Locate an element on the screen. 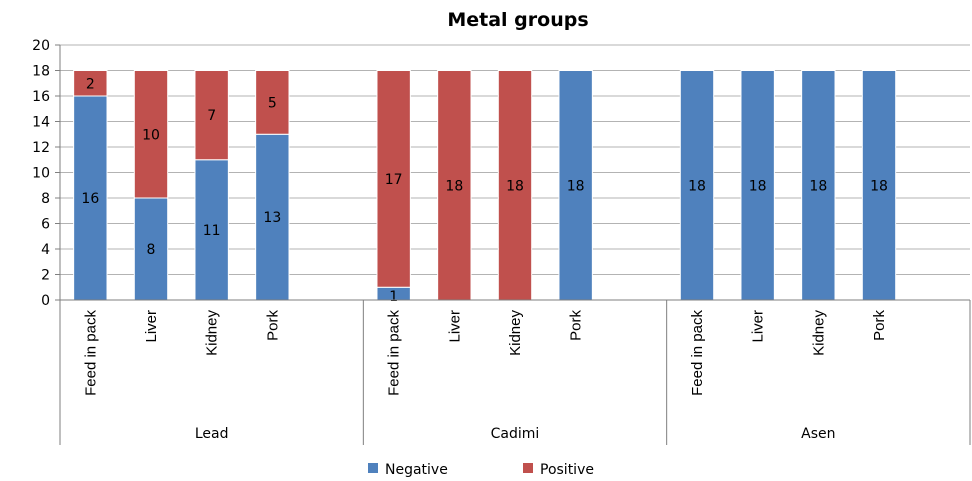 Image resolution: width=972 pixels, height=481 pixels. data-label-negative: 16 is located at coordinates (90, 199).